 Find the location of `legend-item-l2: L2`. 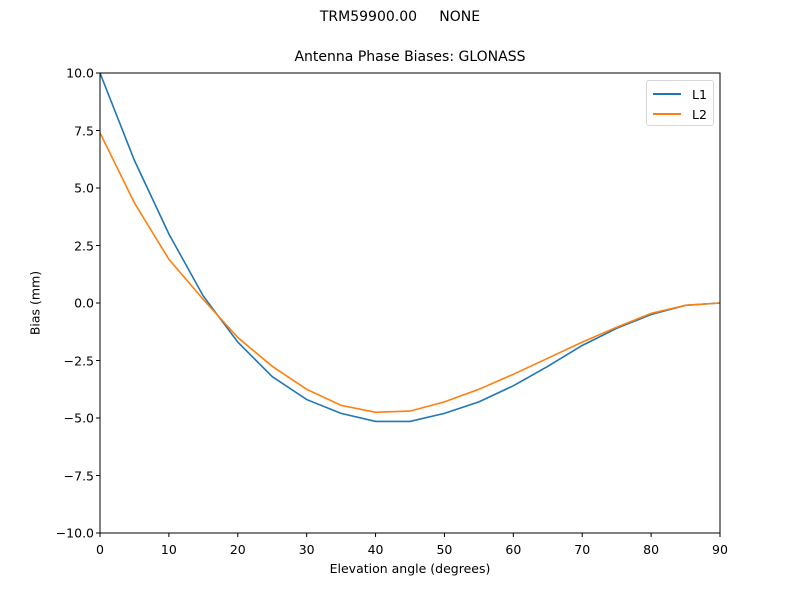

legend-item-l2: L2 is located at coordinates (680, 114).